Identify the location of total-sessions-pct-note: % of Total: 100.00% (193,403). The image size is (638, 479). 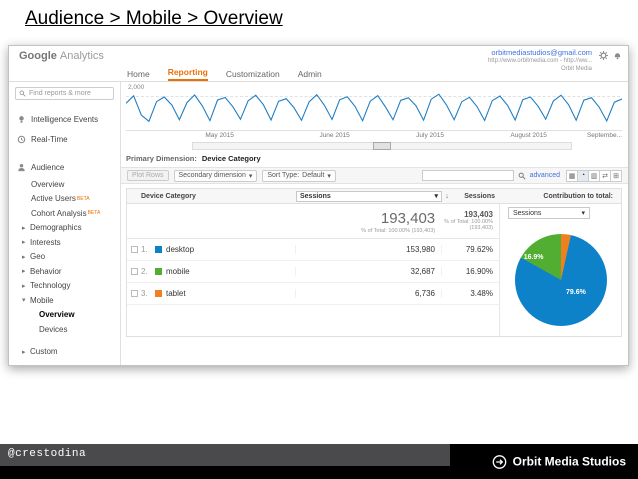
(468, 225).